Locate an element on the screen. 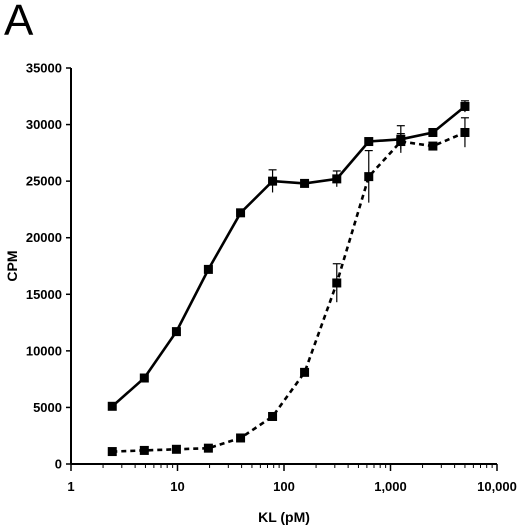 The height and width of the screenshot is (527, 520). y-tick-label: 15000 is located at coordinates (44, 294).